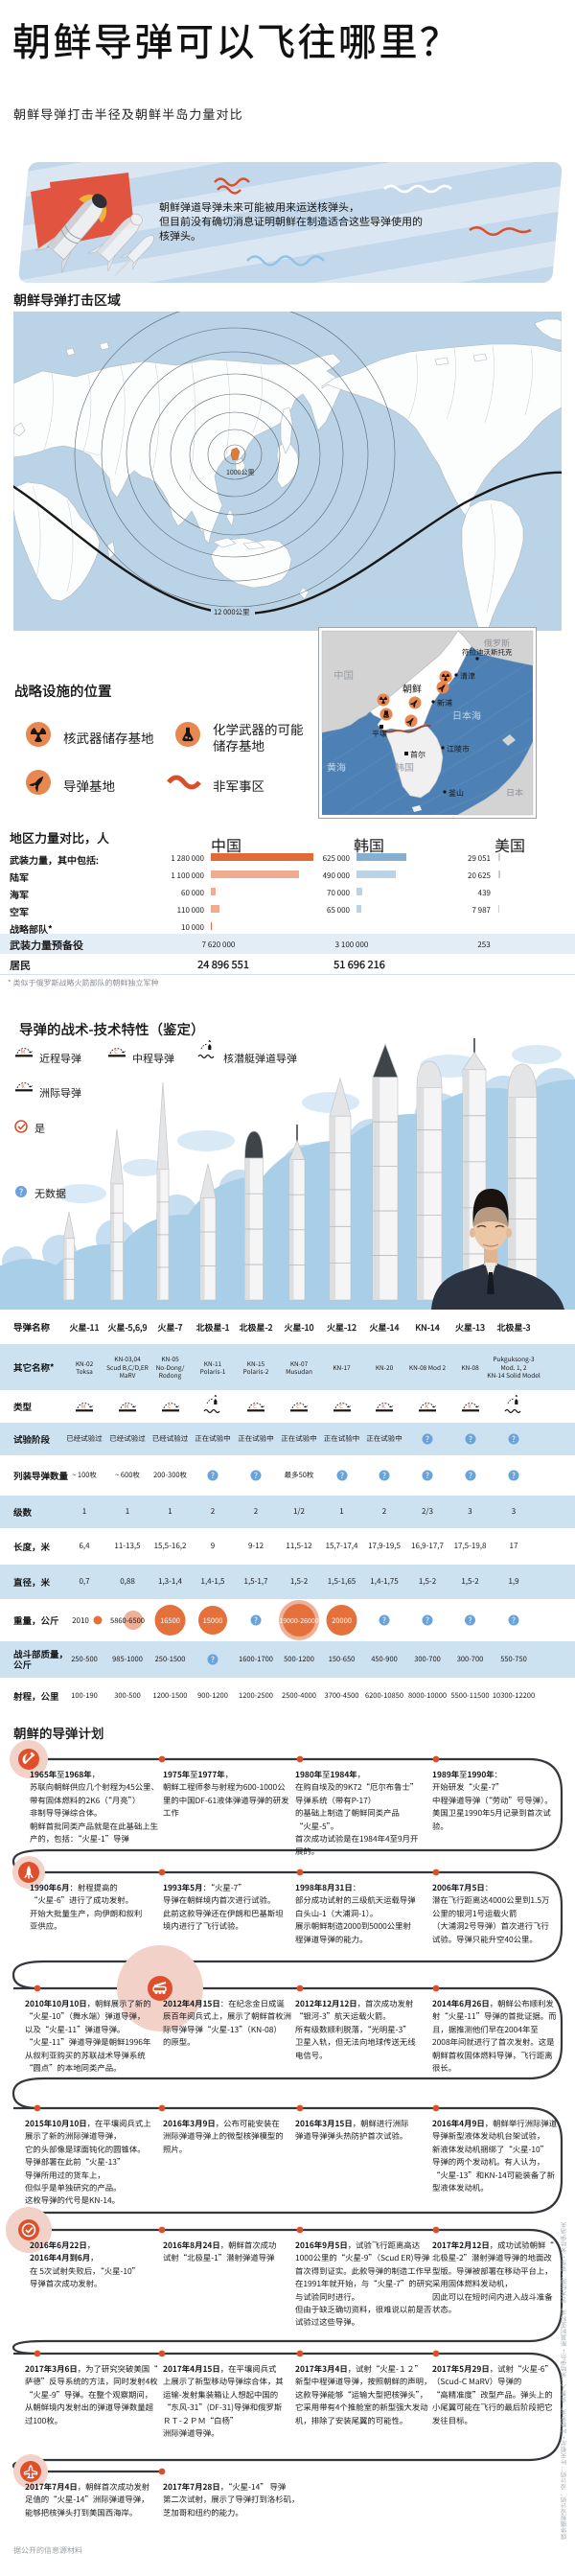 The image size is (575, 2576). What do you see at coordinates (127, 1620) in the screenshot?
I see `svg-text: 5860-6500` at bounding box center [127, 1620].